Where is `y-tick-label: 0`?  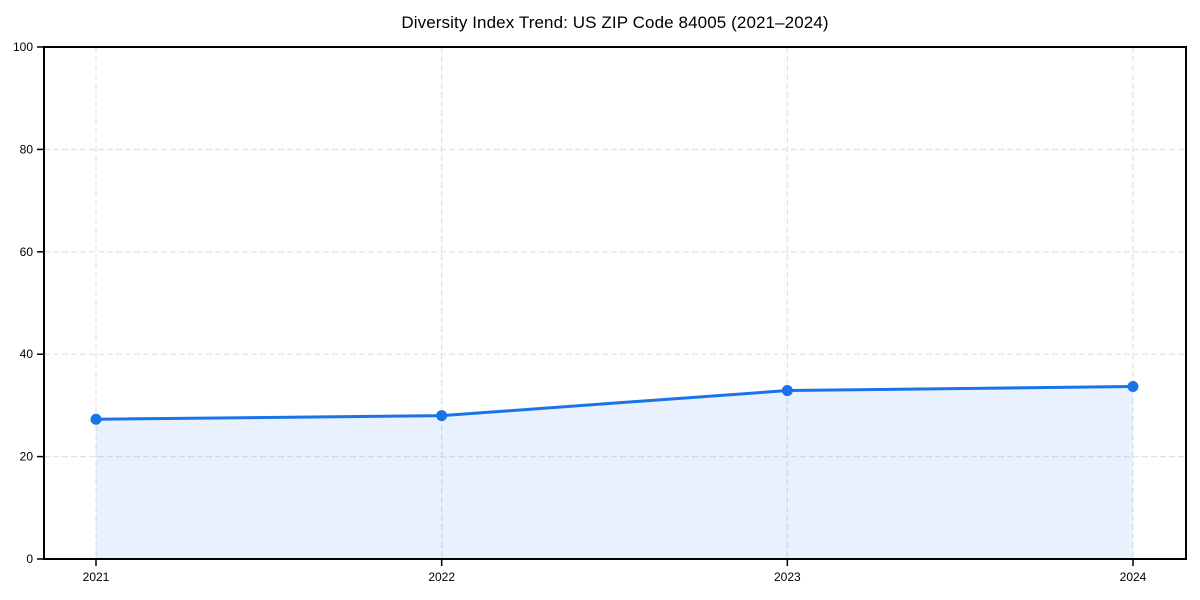 y-tick-label: 0 is located at coordinates (29, 559).